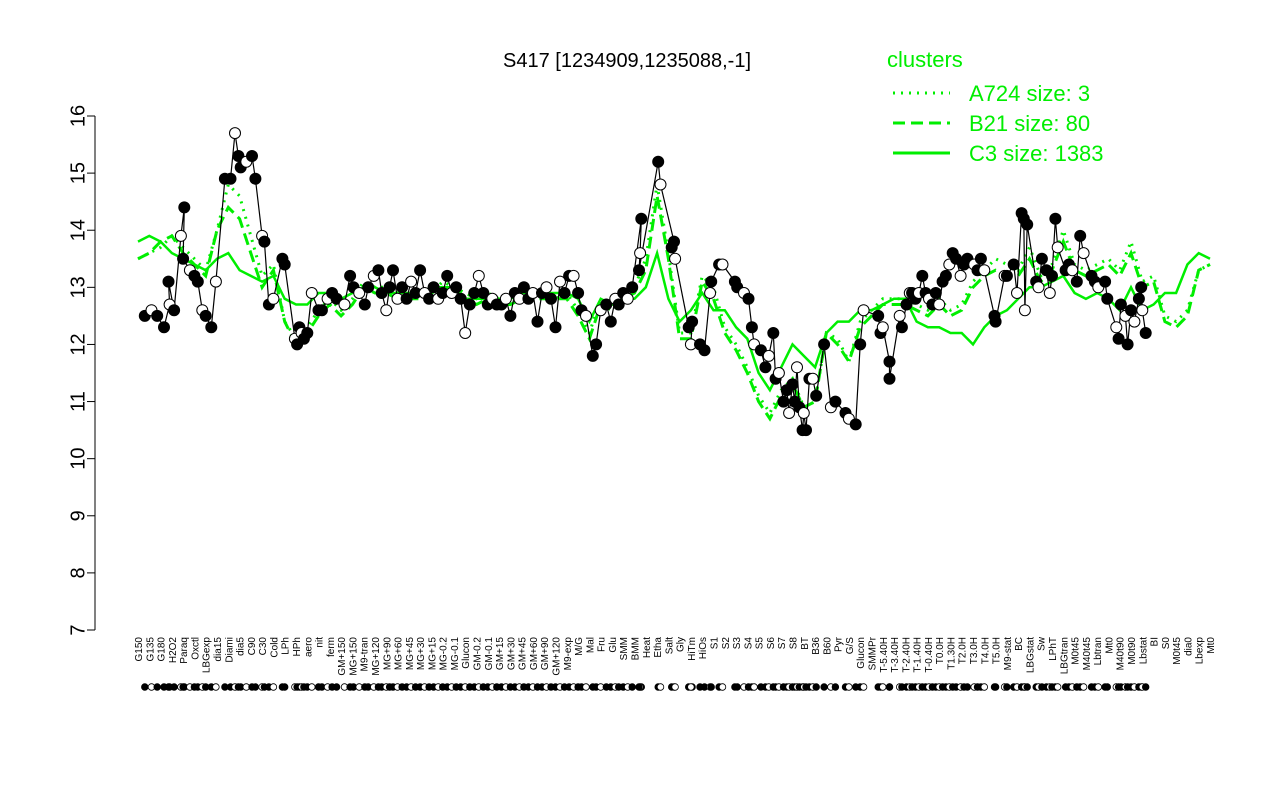 This screenshot has width=1280, height=800. What do you see at coordinates (1155, 641) in the screenshot?
I see `x-tick-label: BI` at bounding box center [1155, 641].